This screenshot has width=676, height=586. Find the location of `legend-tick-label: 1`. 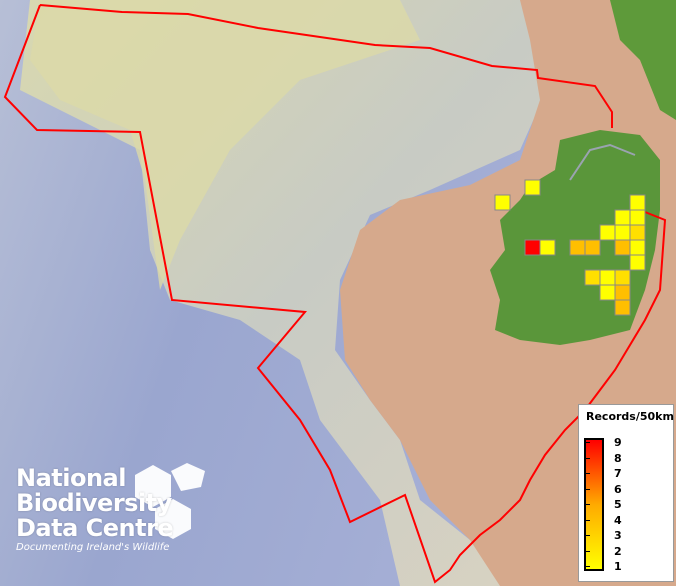

legend-tick-label: 1 is located at coordinates (618, 566).